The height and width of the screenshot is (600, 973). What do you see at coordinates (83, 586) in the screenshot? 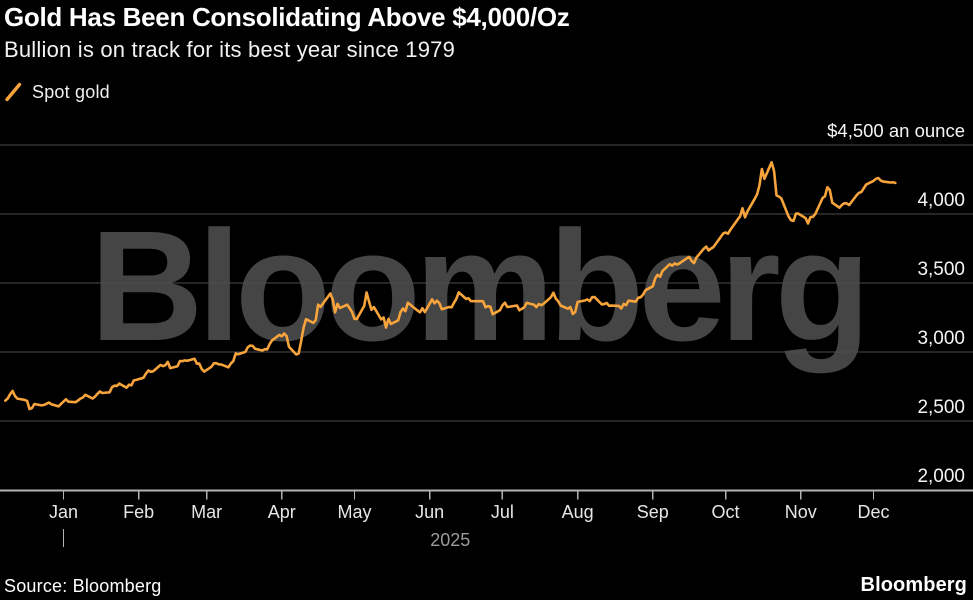
I see `source-credit: Source: Bloomberg` at bounding box center [83, 586].